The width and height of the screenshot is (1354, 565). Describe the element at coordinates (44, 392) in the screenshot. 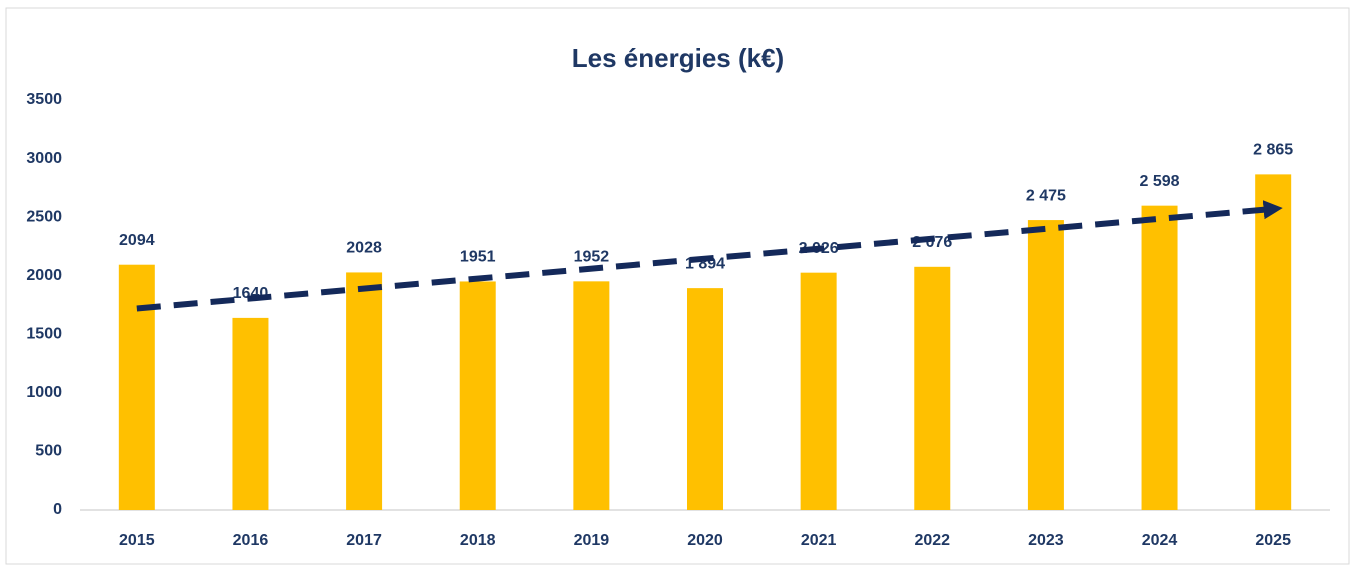

I see `y-tick-label: 1000` at that location.